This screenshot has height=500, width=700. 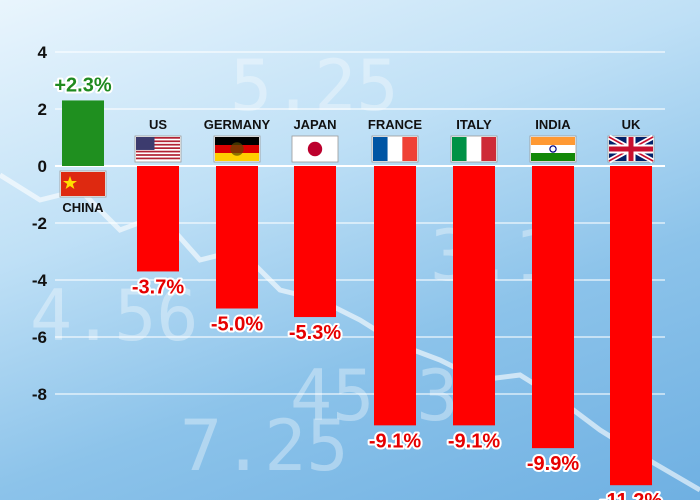 I want to click on bar-uk, so click(x=631, y=326).